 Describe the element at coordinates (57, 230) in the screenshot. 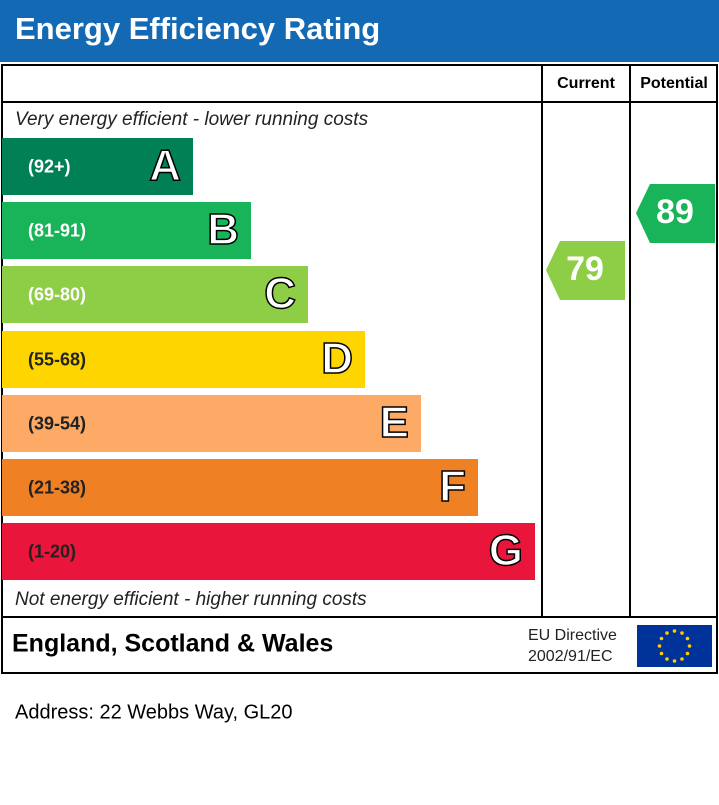

I see `band-range: (81-91)` at that location.